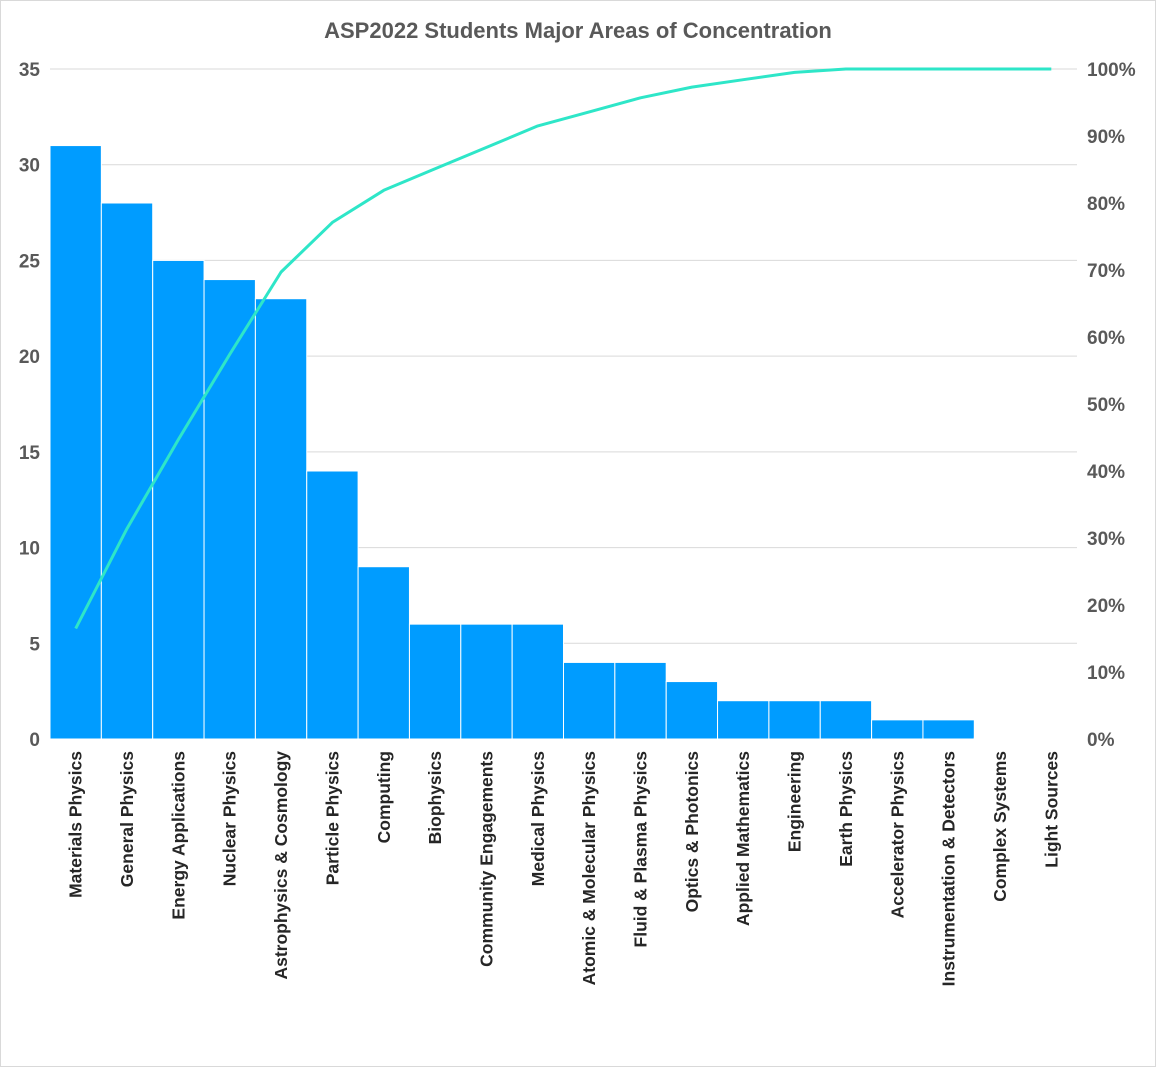 This screenshot has width=1156, height=1067. I want to click on x-tick-label: Computing, so click(384, 797).